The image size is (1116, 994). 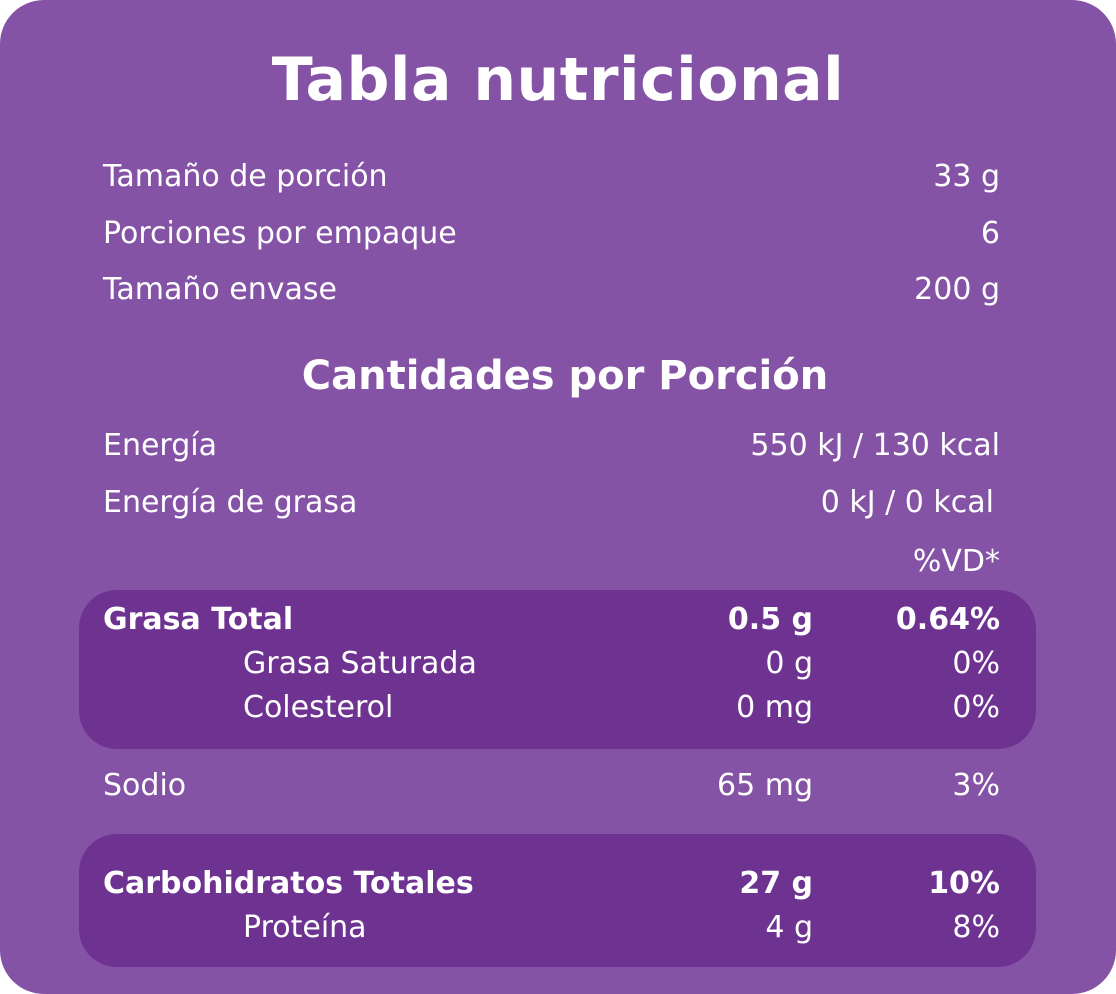 What do you see at coordinates (198, 619) in the screenshot?
I see `total-fat-label: Grasa Total` at bounding box center [198, 619].